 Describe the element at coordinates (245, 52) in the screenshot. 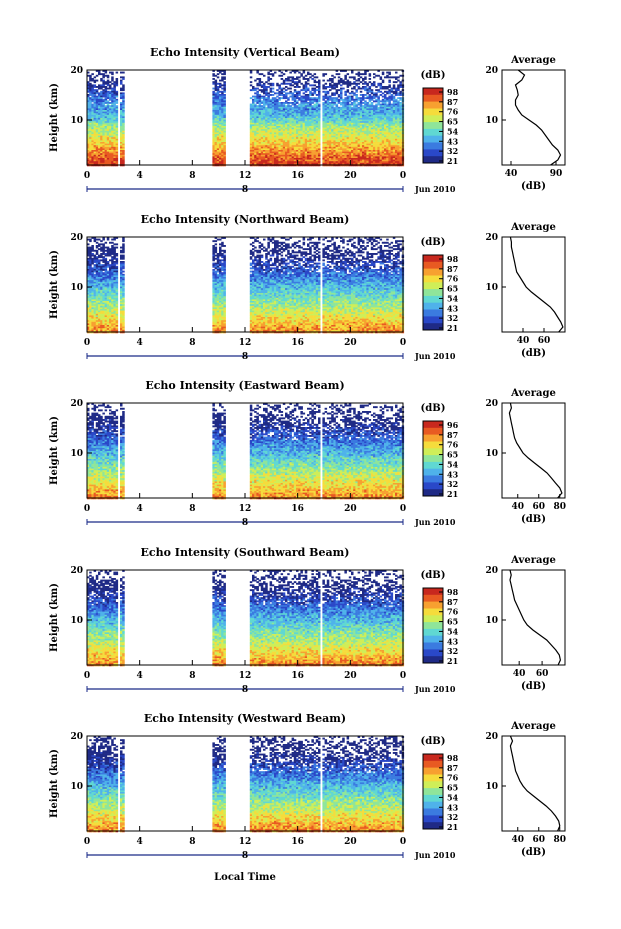

I see `panel-title: Echo Intensity (Vertical Beam)` at that location.